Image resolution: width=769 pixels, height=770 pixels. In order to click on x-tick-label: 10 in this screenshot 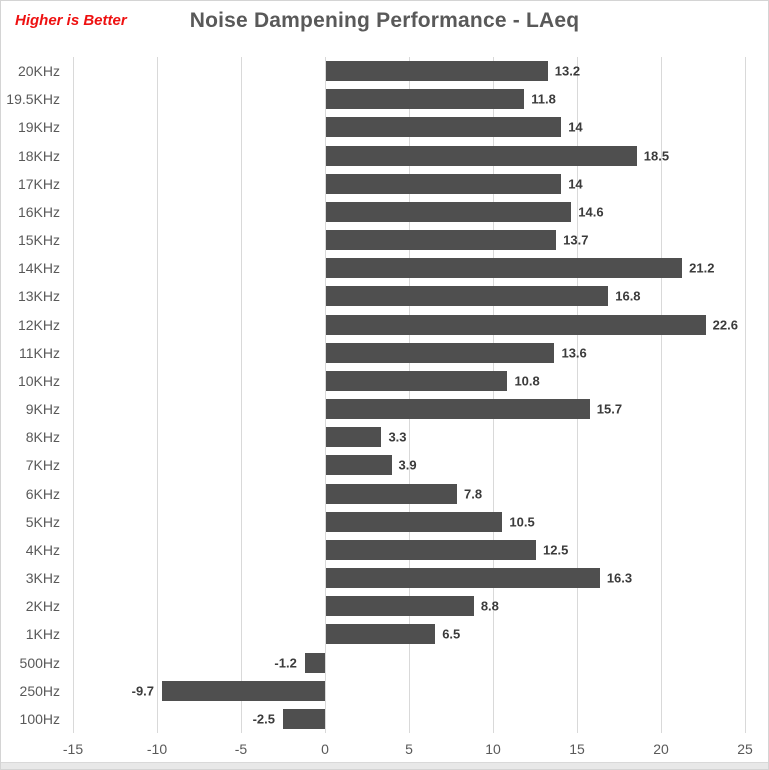, I will do `click(493, 749)`.